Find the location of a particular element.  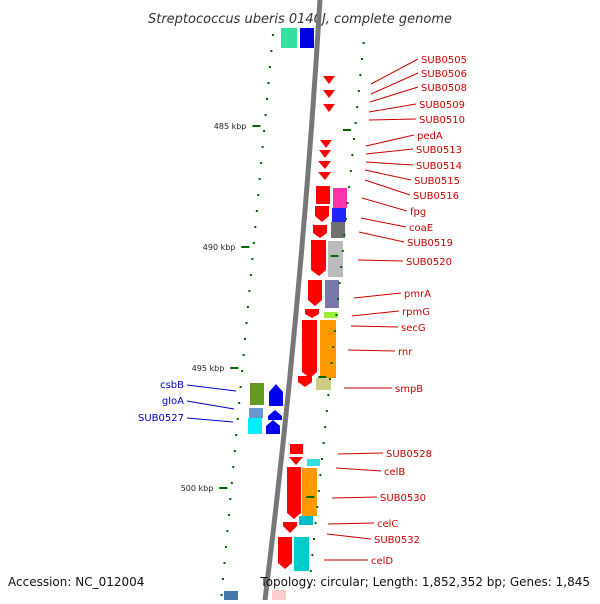

gene-label: SUB0520 is located at coordinates (429, 262).